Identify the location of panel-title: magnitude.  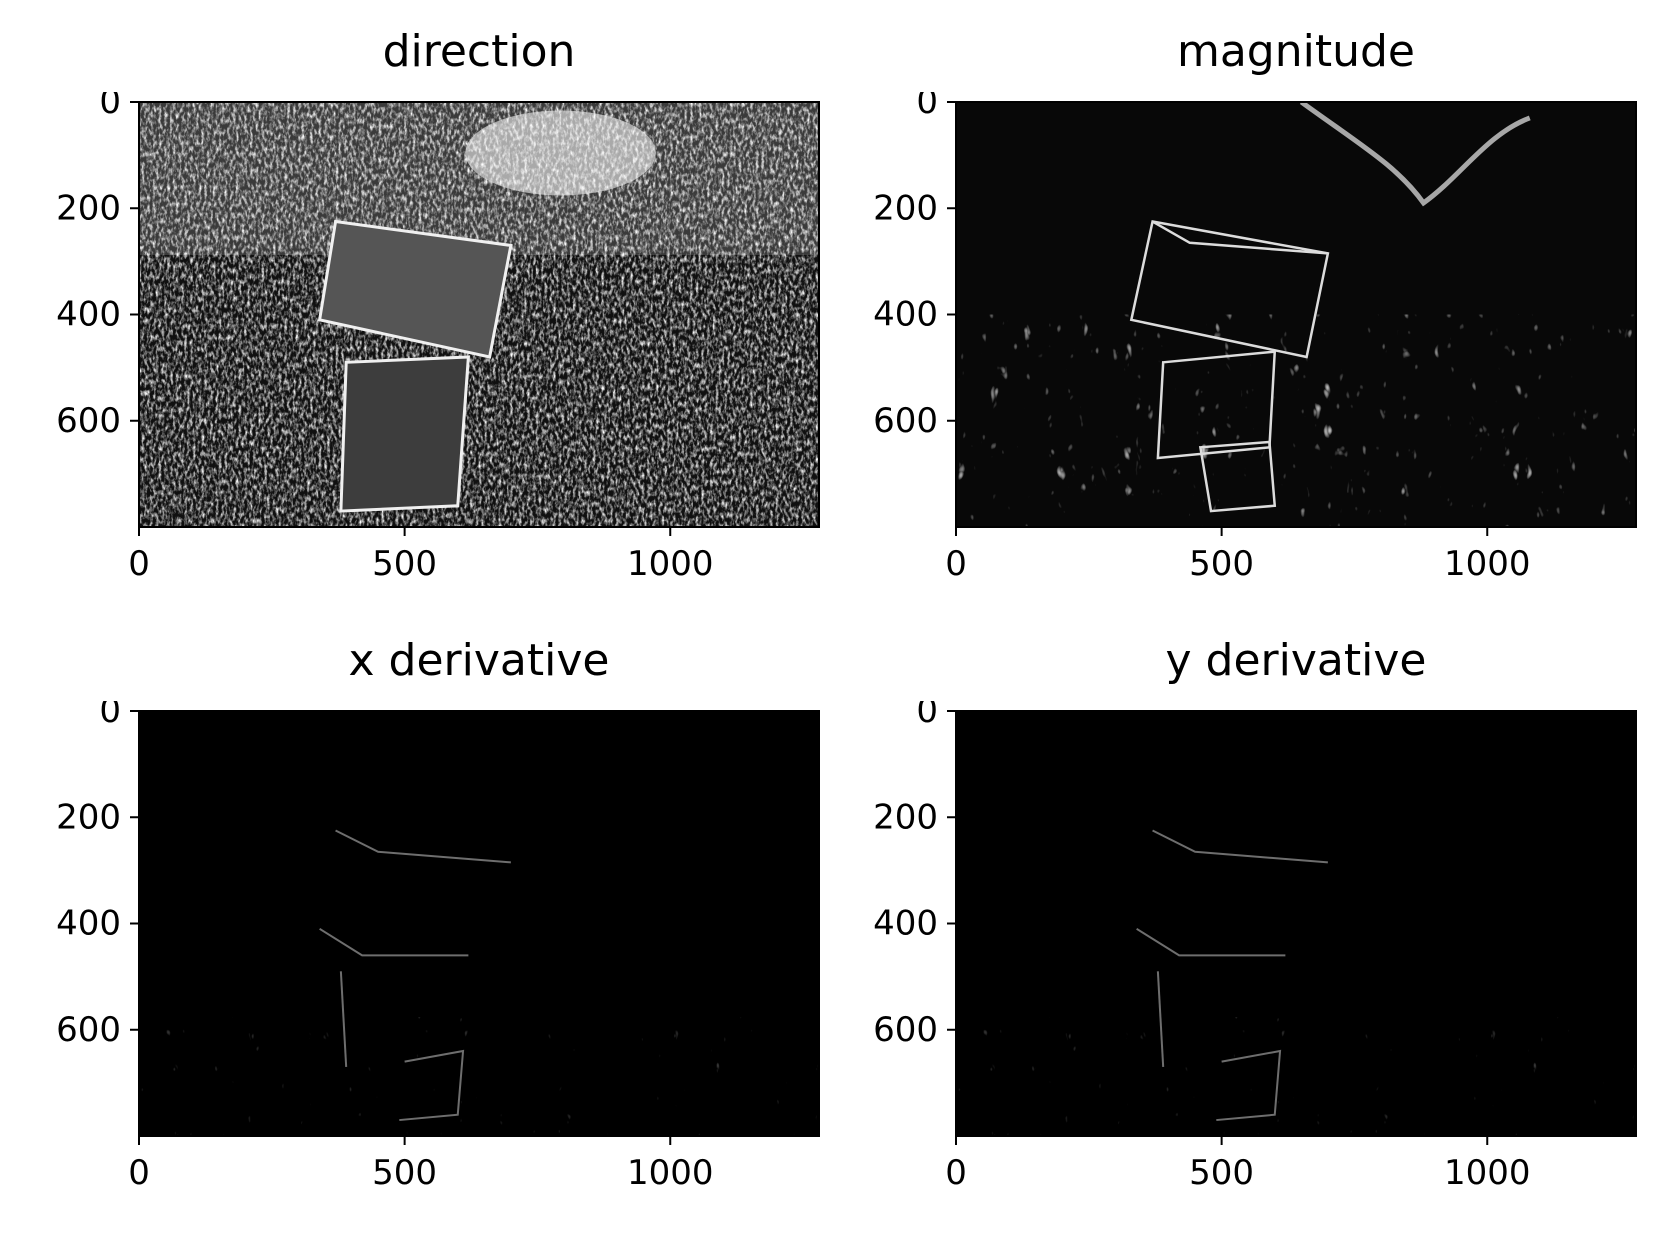
(1295, 51).